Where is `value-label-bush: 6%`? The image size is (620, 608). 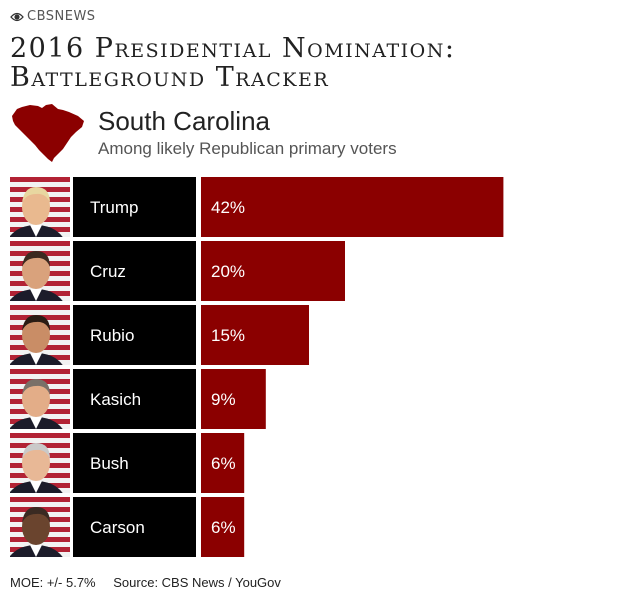
value-label-bush: 6% is located at coordinates (223, 463).